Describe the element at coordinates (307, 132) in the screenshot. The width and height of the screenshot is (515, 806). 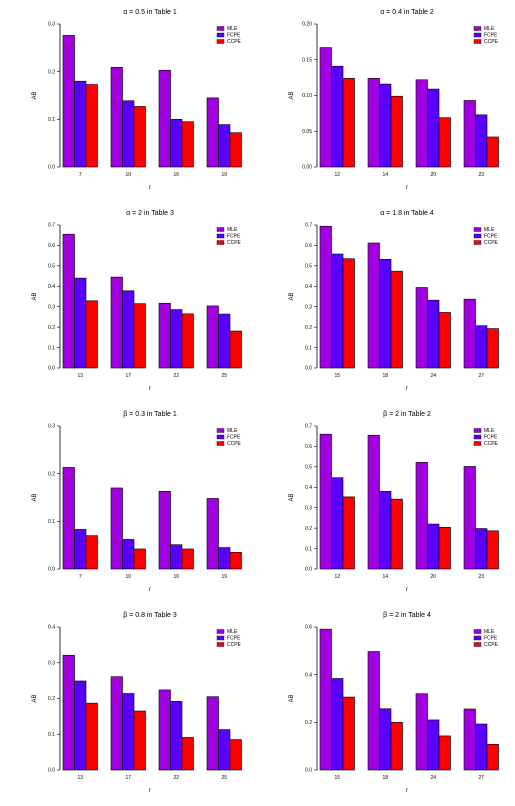
I see `y-tick-label: 0.05` at that location.